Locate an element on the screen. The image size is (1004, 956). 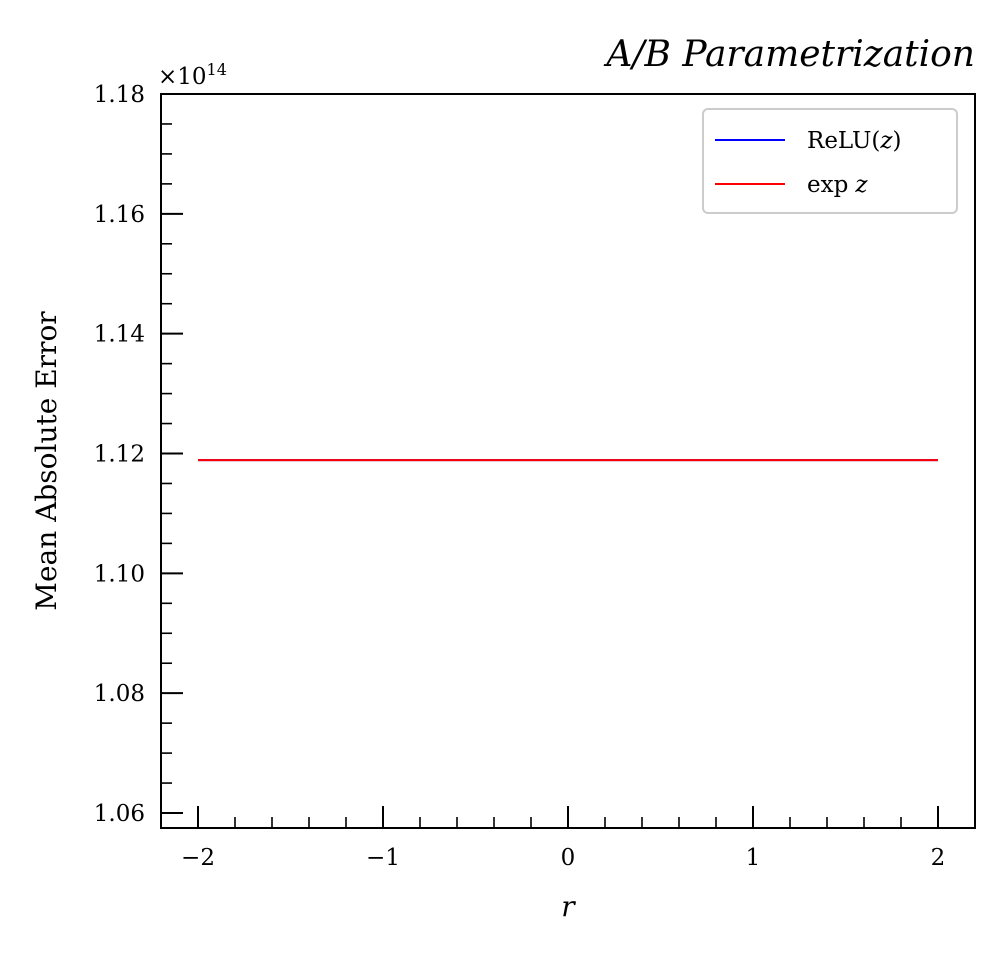
y-axis-offset: ×10¹⁴ is located at coordinates (192, 75).